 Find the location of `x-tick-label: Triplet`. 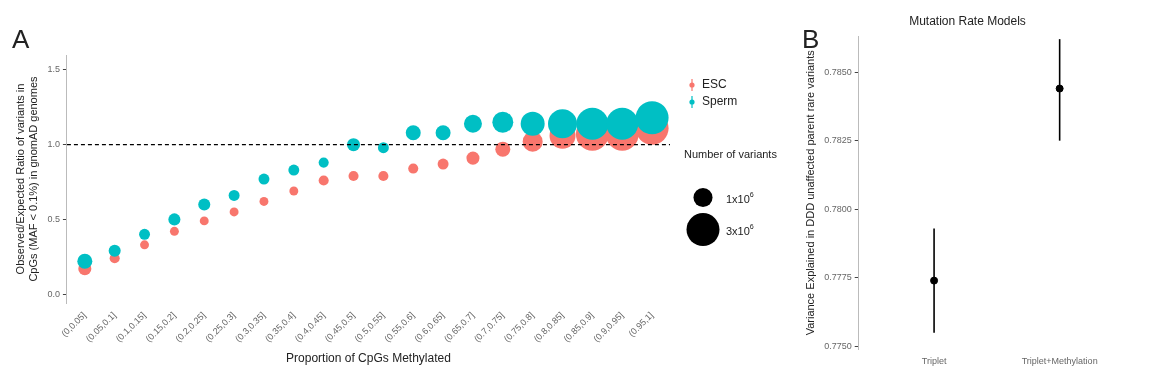

x-tick-label: Triplet is located at coordinates (934, 361).